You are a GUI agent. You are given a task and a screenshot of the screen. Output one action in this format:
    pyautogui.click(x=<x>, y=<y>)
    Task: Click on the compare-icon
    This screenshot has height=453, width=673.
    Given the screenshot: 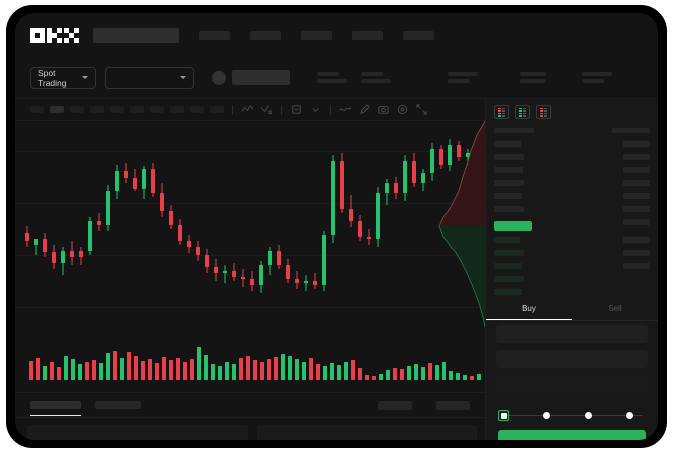 What is the action you would take?
    pyautogui.click(x=296, y=109)
    